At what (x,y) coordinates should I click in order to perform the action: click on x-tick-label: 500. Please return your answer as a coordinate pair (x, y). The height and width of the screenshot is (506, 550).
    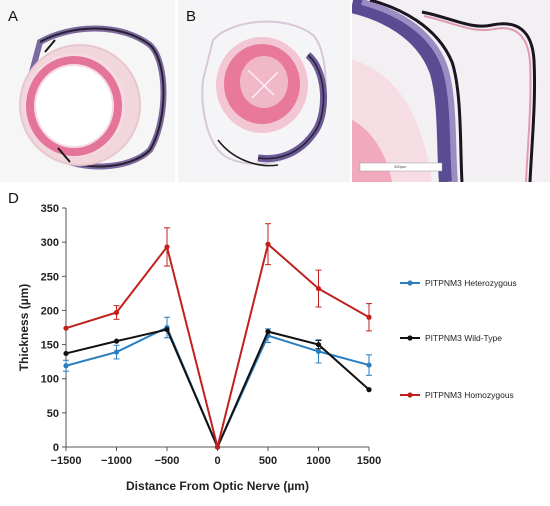
    Looking at the image, I should click on (268, 461).